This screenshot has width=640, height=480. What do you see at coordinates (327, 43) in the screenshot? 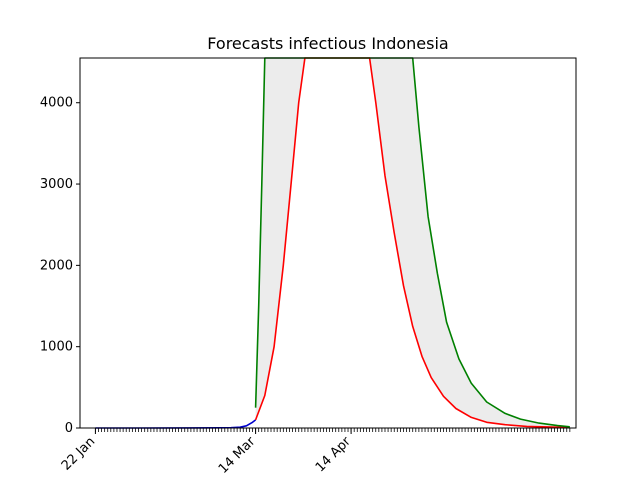
I see `chart-title: Forecasts infectious Indonesia` at bounding box center [327, 43].